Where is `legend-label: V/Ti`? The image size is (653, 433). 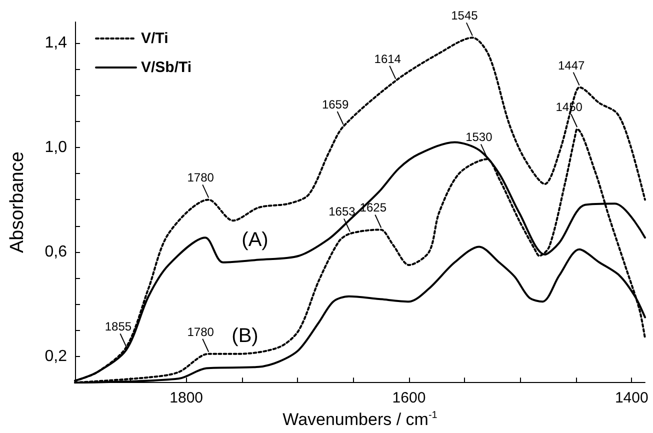 legend-label: V/Ti is located at coordinates (154, 38).